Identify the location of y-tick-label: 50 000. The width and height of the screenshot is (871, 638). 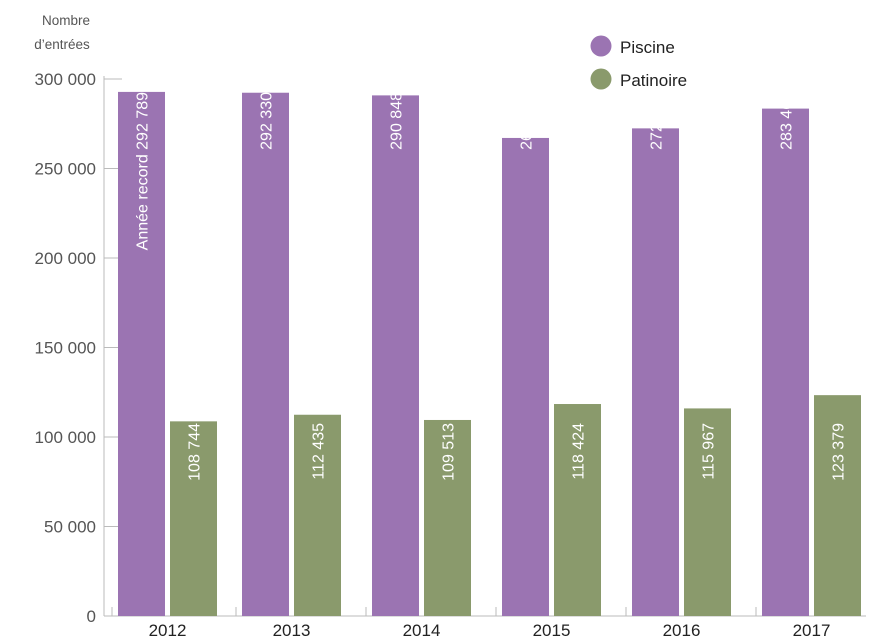
(70, 527).